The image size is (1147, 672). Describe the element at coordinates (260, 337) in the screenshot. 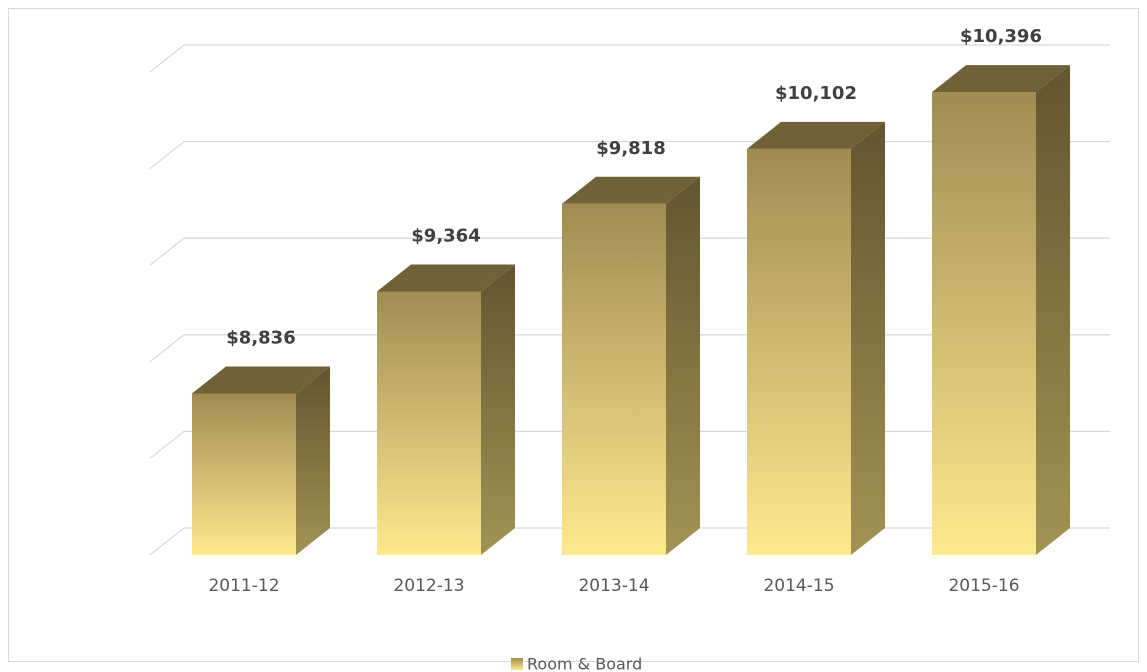

I see `value-label: $8,836` at that location.